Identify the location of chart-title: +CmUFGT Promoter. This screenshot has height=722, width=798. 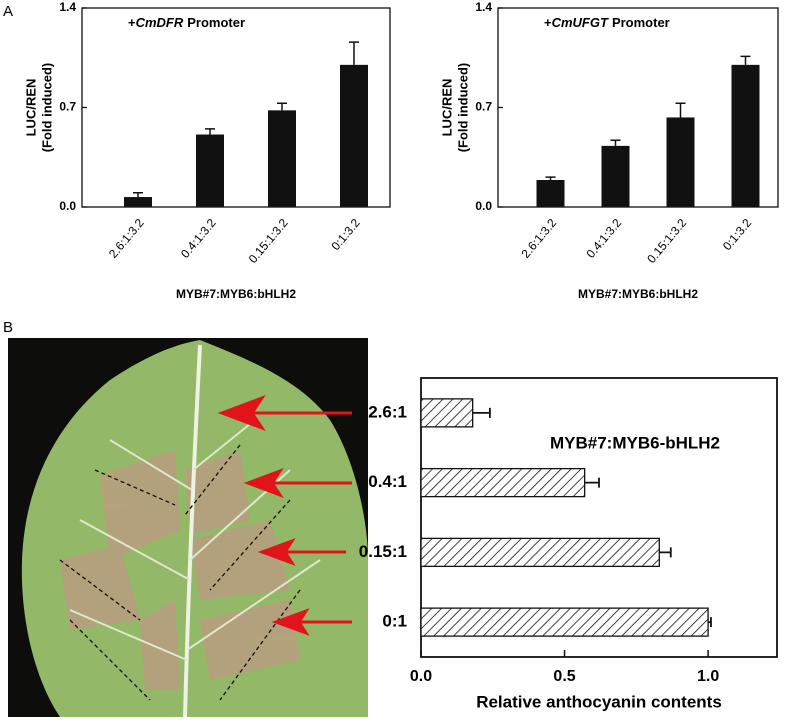
(607, 22).